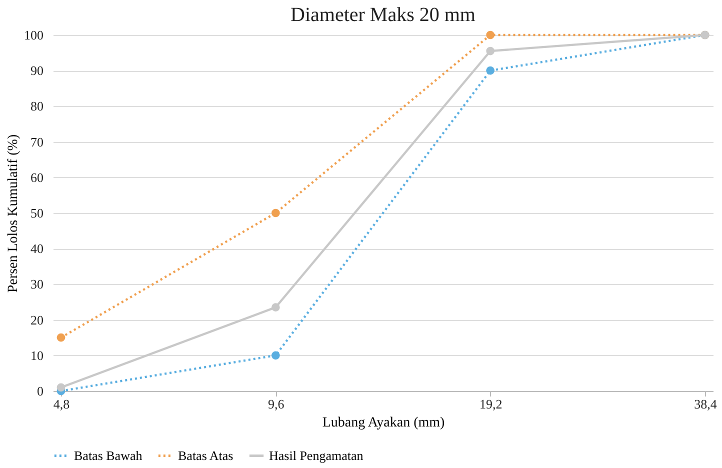 This screenshot has width=722, height=468. Describe the element at coordinates (37, 142) in the screenshot. I see `y-tick-label: 70` at that location.